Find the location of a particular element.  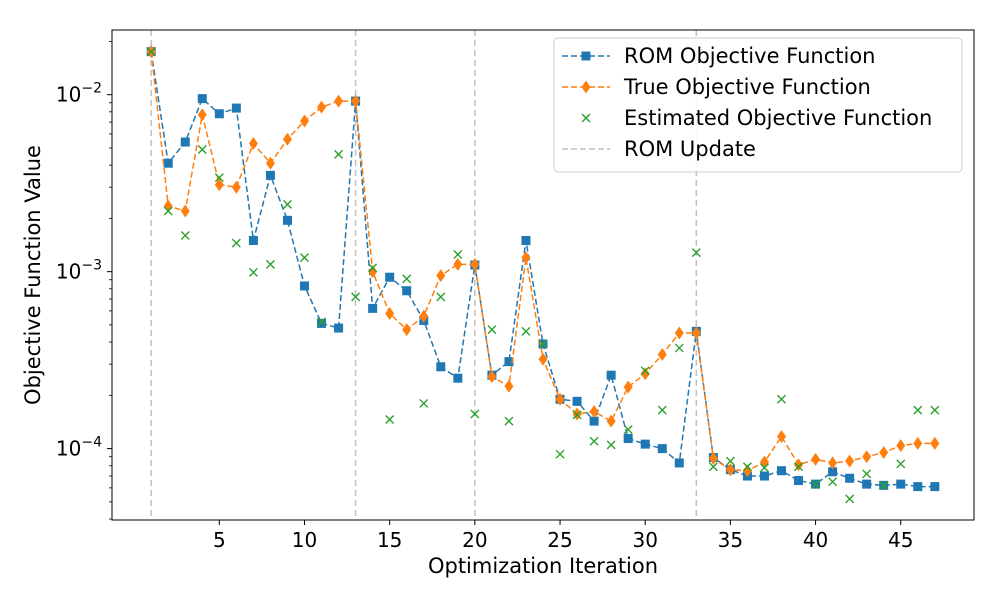

x-tick-label: 40 is located at coordinates (815, 540).